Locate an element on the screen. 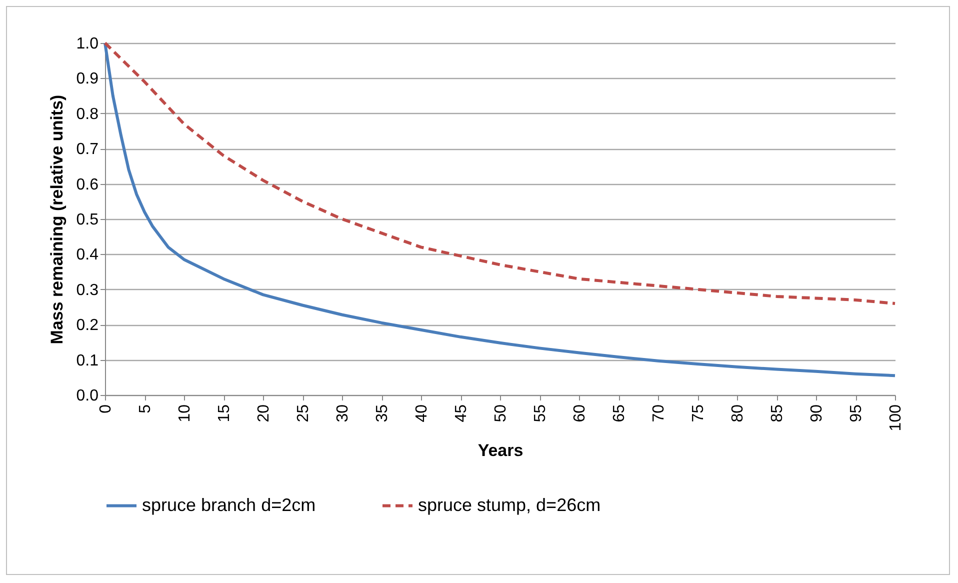  y-tick-label: 0.2 is located at coordinates (87, 325).